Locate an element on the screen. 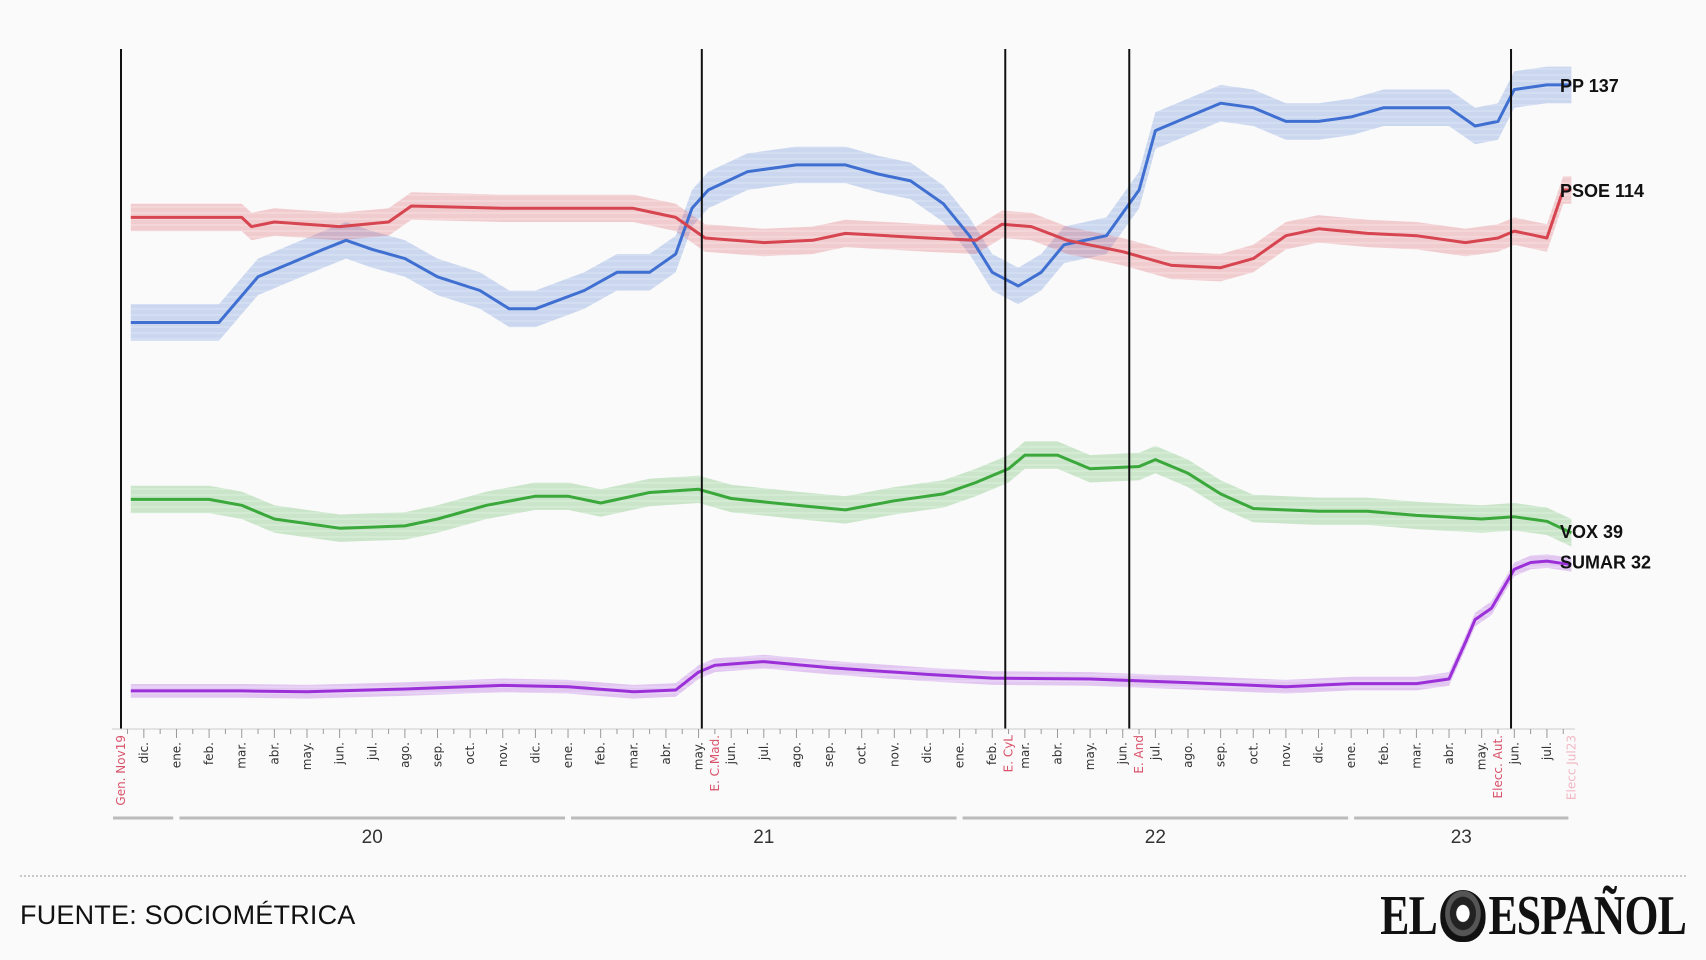 Image resolution: width=1706 pixels, height=960 pixels. event-label: E. And is located at coordinates (1139, 754).